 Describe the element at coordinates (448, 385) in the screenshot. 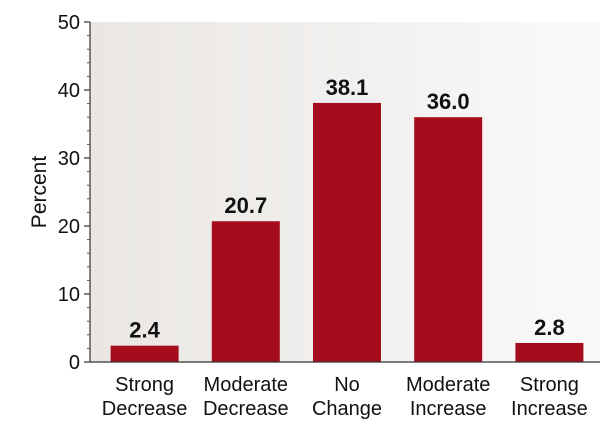

I see `category-label-3-line-0: Moderate` at that location.